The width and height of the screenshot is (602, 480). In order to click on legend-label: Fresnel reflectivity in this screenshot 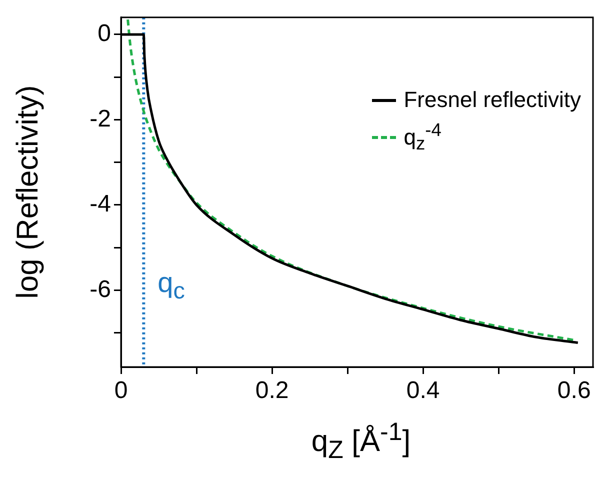, I will do `click(492, 100)`.